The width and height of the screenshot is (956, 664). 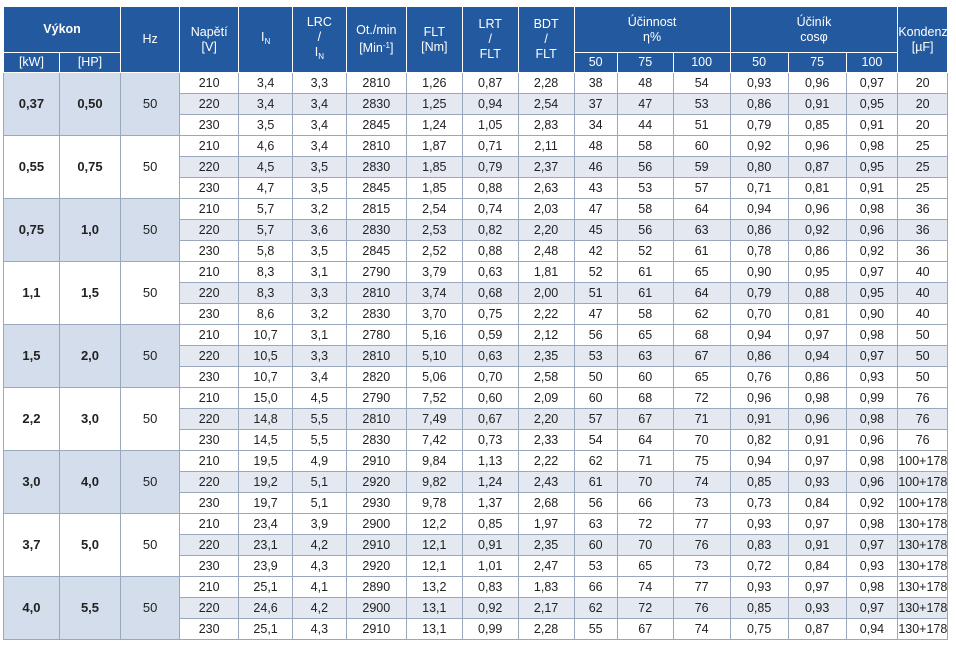 I want to click on cell-flt: 9,84, so click(x=434, y=461).